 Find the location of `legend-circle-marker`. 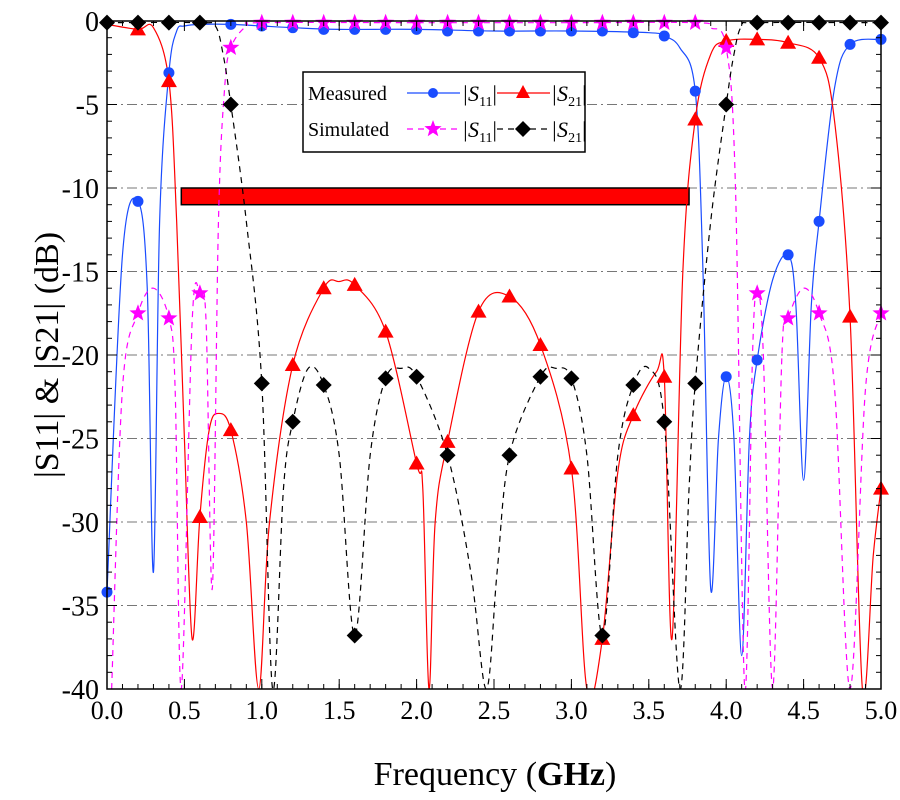

legend-circle-marker is located at coordinates (433, 93).